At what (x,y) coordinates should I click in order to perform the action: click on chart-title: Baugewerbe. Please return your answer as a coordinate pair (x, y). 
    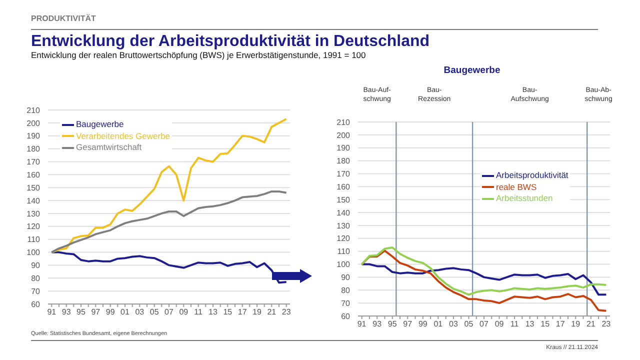
    Looking at the image, I should click on (472, 70).